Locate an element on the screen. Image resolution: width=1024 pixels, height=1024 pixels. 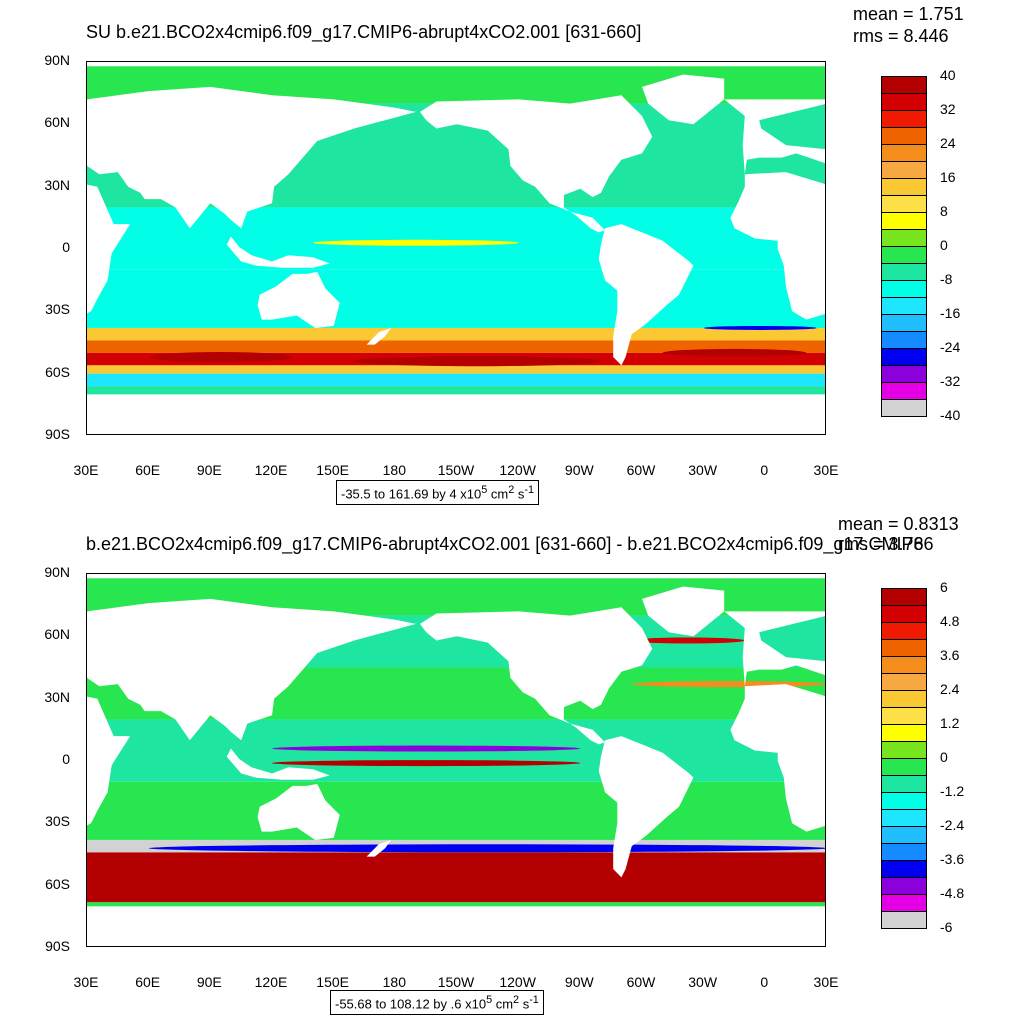
acc-front-streak is located at coordinates (486, 848).